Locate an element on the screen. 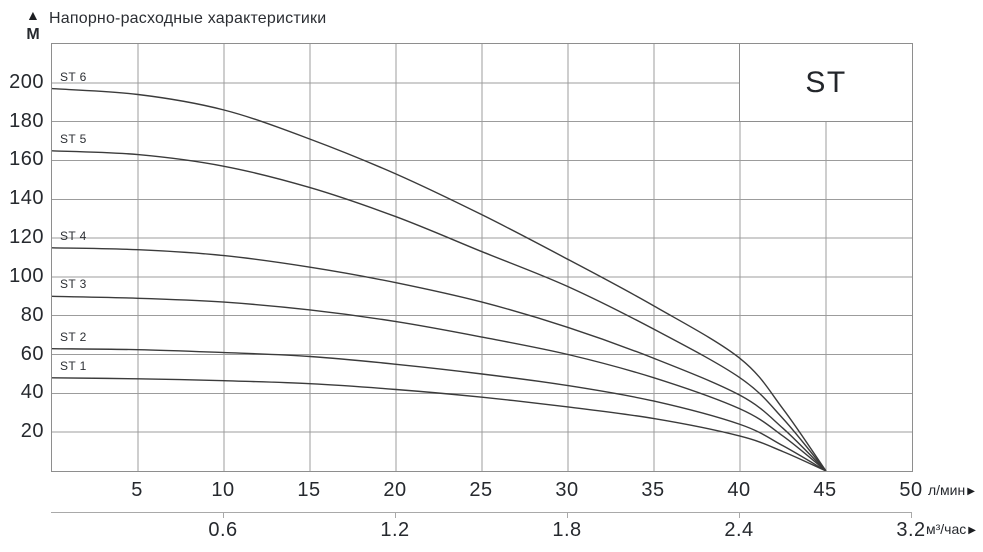 The height and width of the screenshot is (552, 983). y-tick-label: 120 is located at coordinates (26, 237).